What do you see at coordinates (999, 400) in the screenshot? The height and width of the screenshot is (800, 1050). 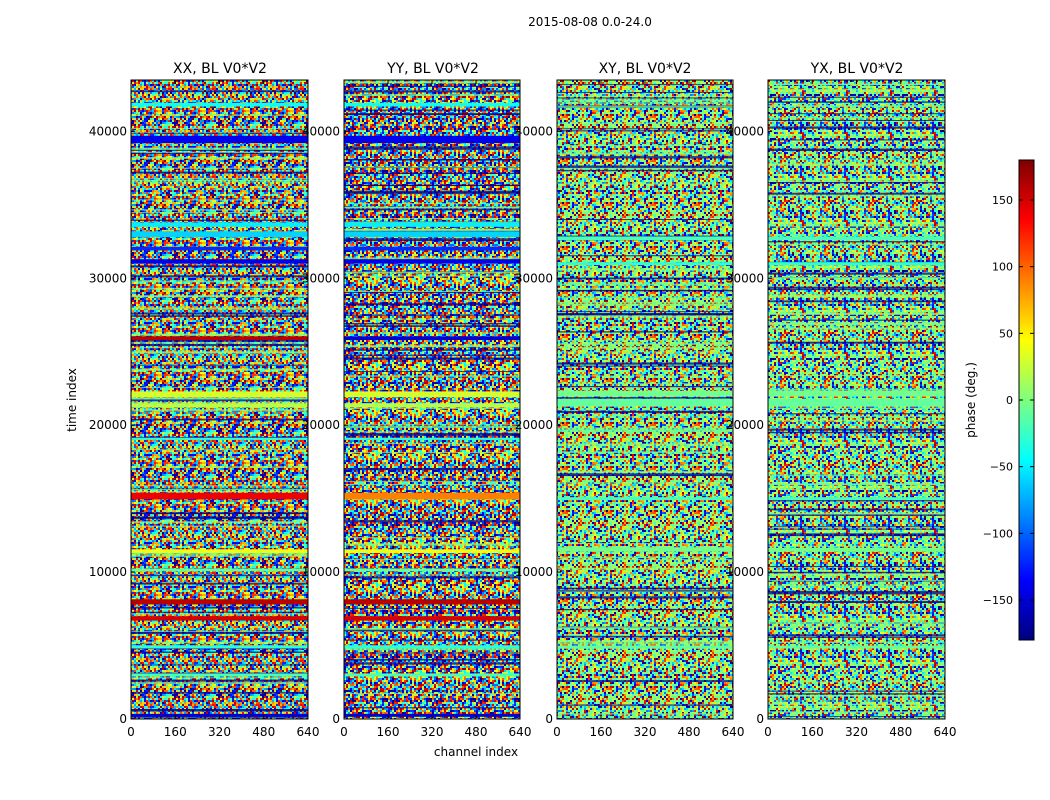 I see `colorbar: 150 100 50 0 −50 −100 −150 phase (deg.)` at bounding box center [999, 400].